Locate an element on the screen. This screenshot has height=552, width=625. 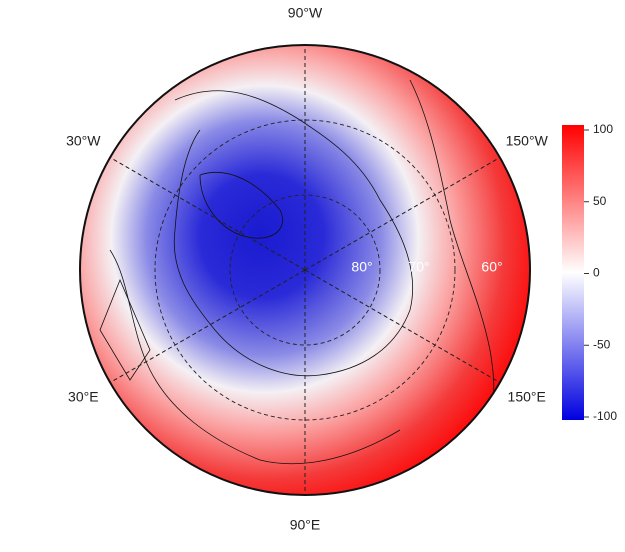
longitude-label: 150°W is located at coordinates (527, 141).